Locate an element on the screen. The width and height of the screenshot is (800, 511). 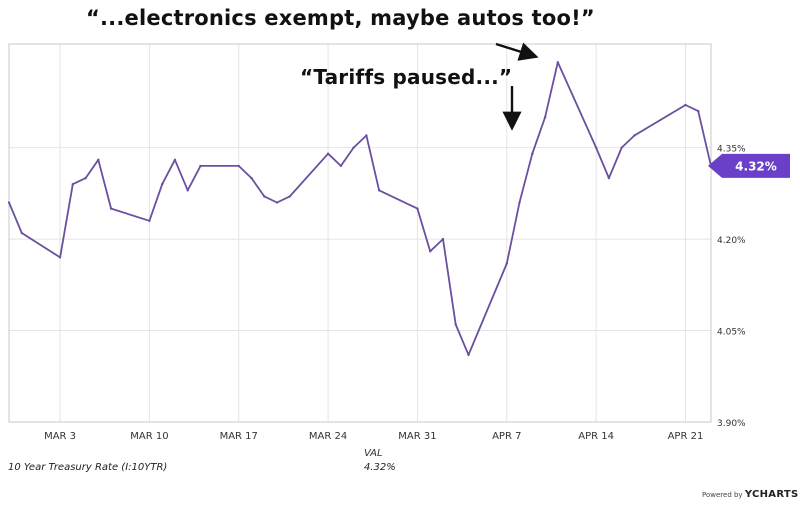
y-tick-label: 3.90% is located at coordinates (731, 424).